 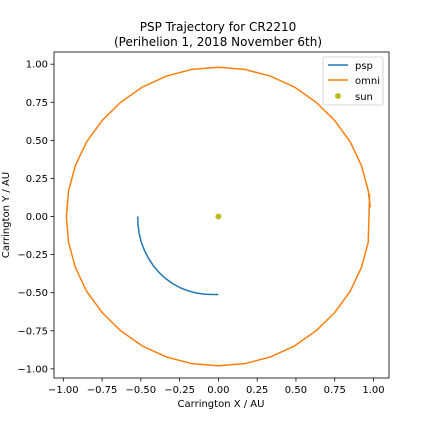 What do you see at coordinates (218, 27) in the screenshot?
I see `chart-title: PSP Trajectory for CR2210` at bounding box center [218, 27].